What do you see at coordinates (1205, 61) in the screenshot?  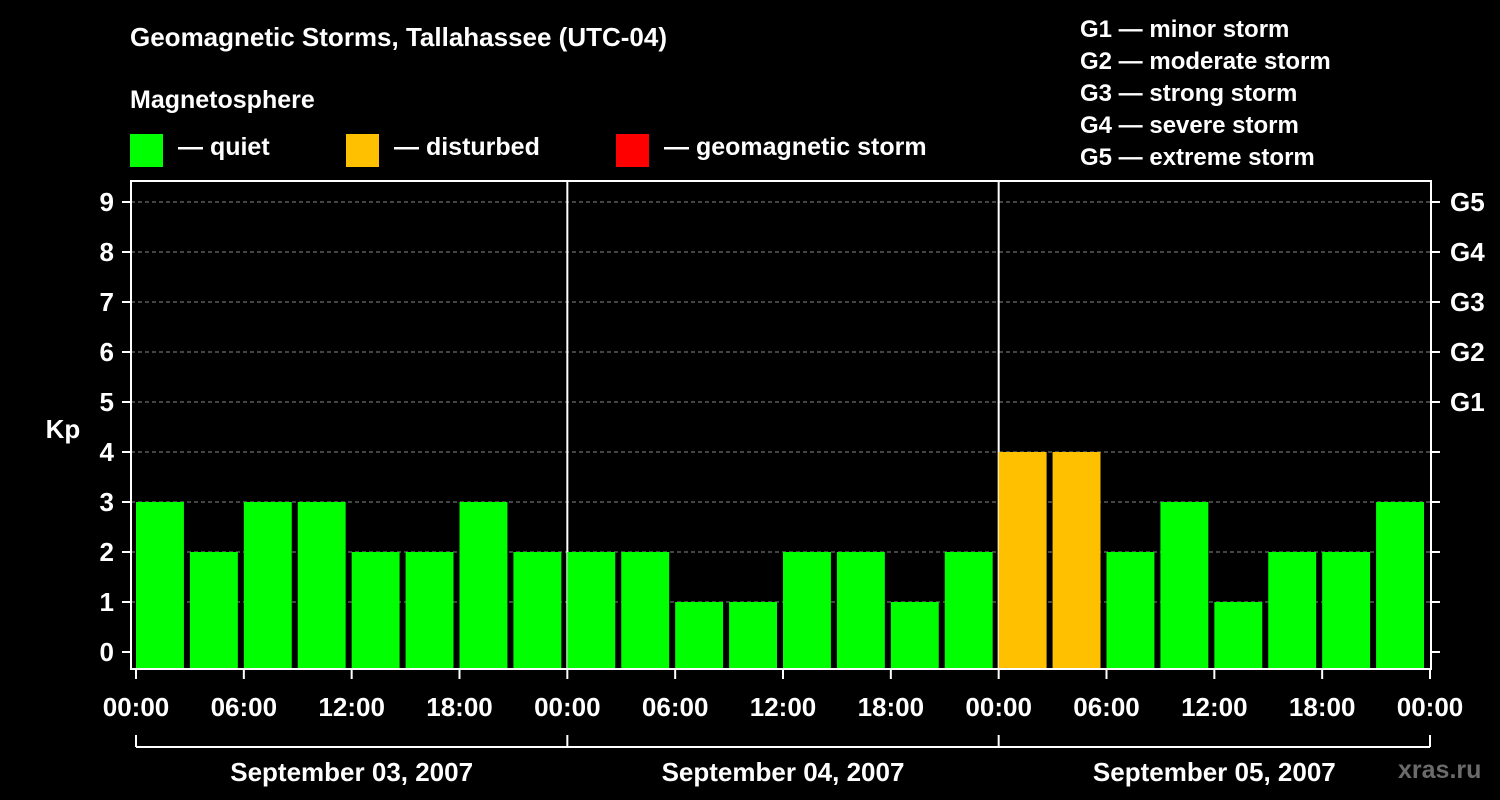 I see `storm-level-g2: G2 — moderate storm` at bounding box center [1205, 61].